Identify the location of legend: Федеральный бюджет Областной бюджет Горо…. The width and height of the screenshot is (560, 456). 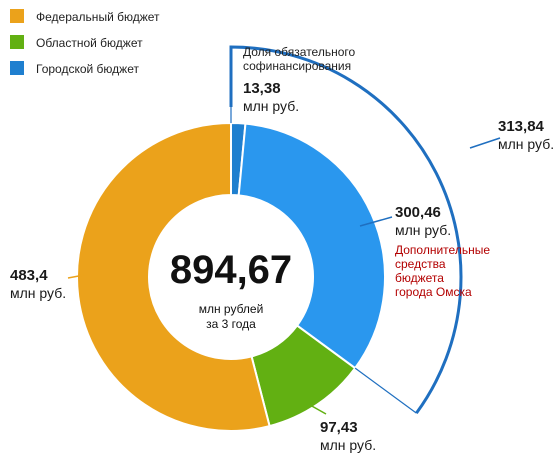
(85, 42).